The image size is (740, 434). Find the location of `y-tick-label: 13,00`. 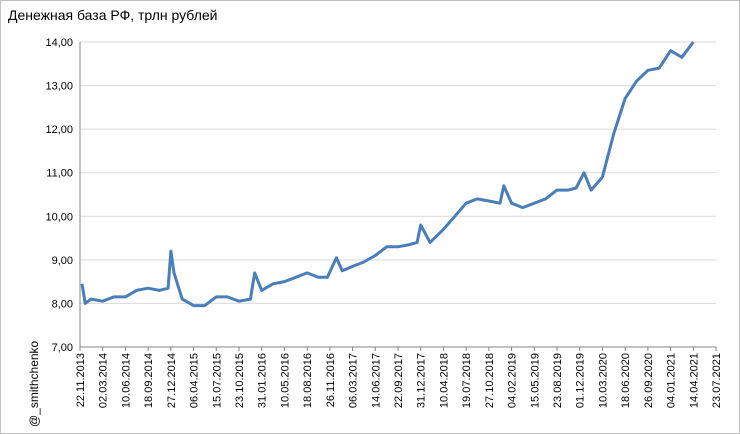

y-tick-label: 13,00 is located at coordinates (59, 87).